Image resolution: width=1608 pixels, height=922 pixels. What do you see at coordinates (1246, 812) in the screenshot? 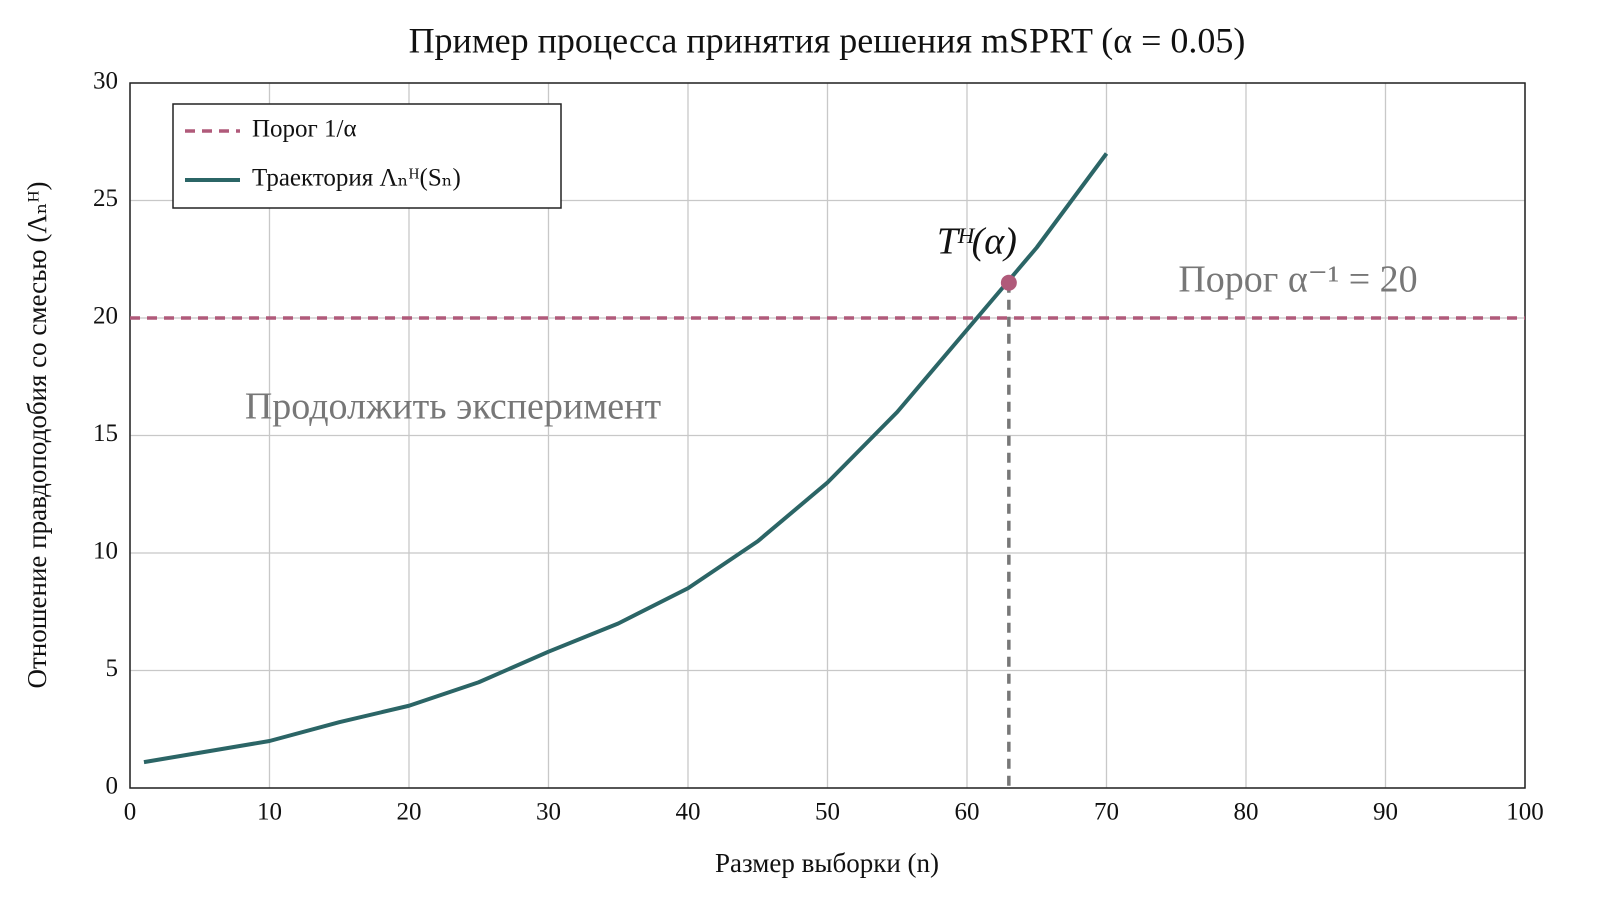
I see `x-tick-label: 80` at bounding box center [1246, 812].